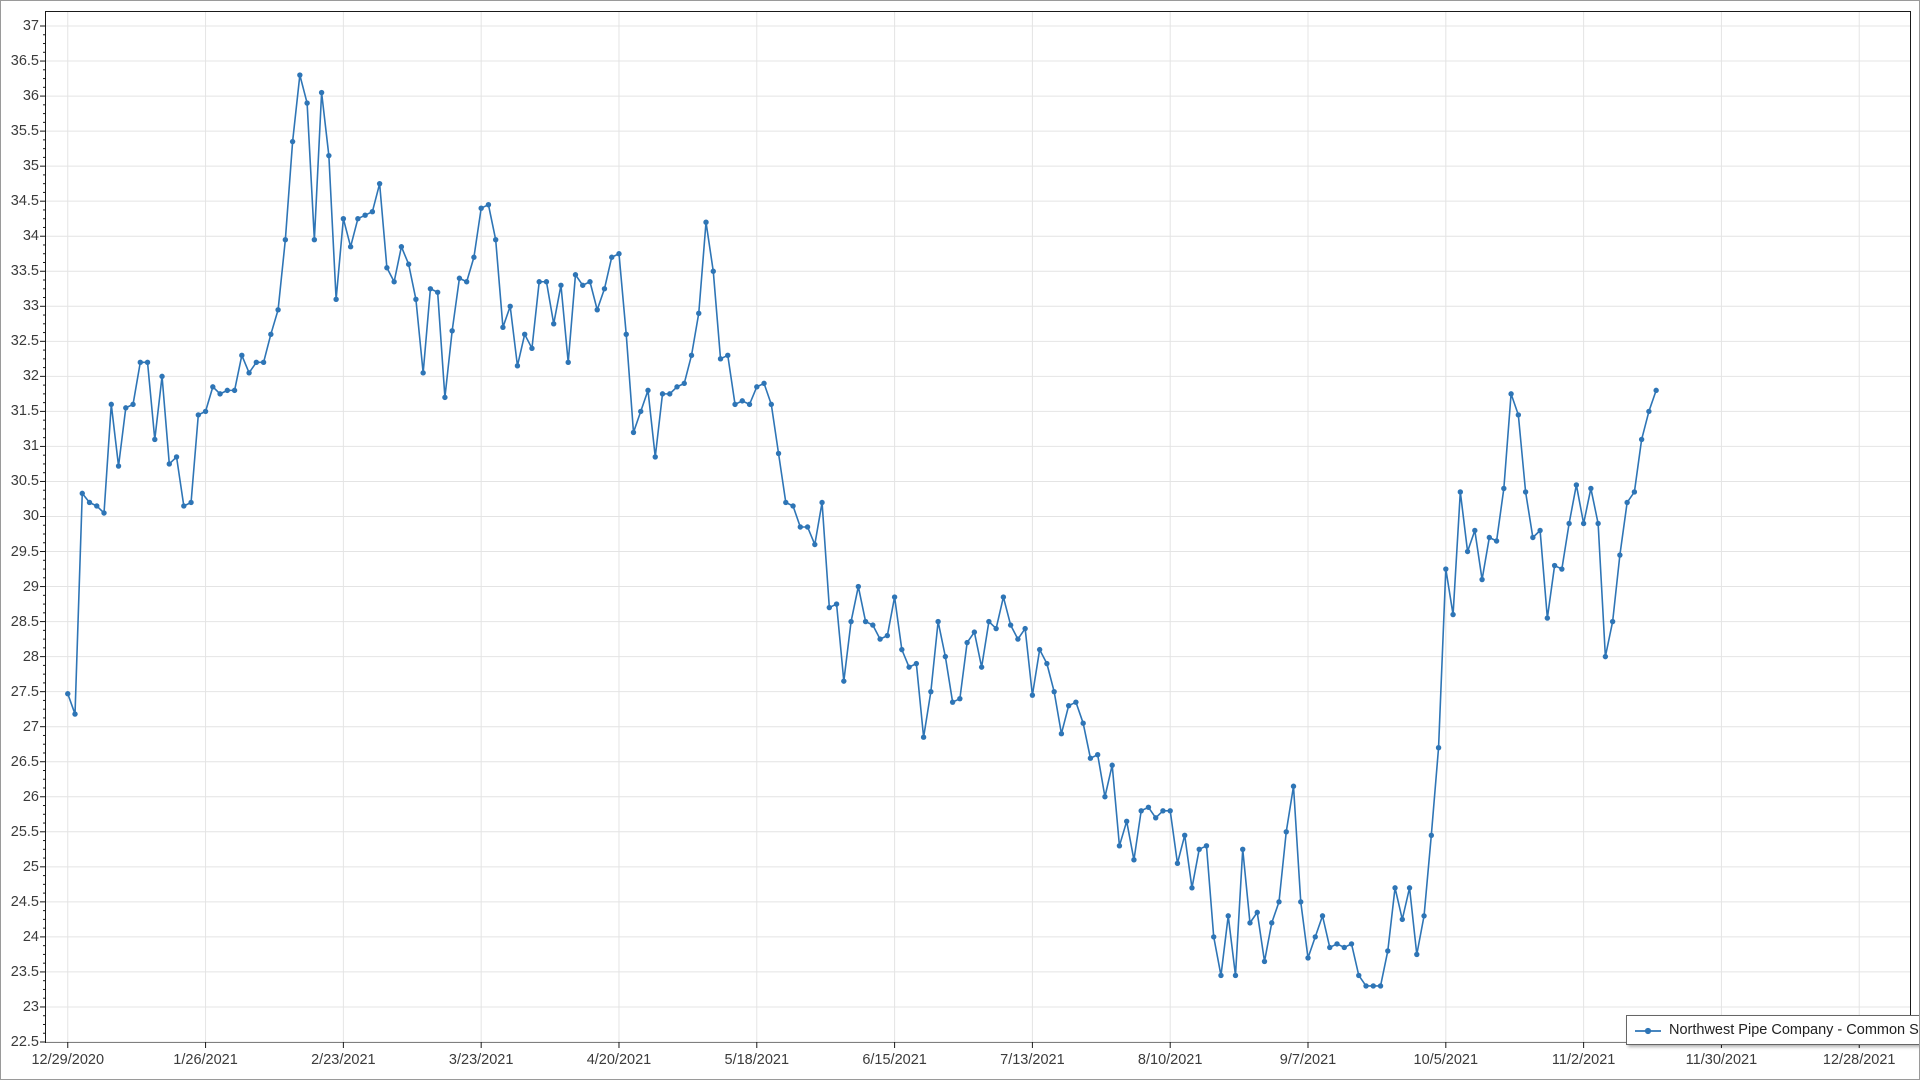  I want to click on y-axis-tick-label: 32.5, so click(24, 341).